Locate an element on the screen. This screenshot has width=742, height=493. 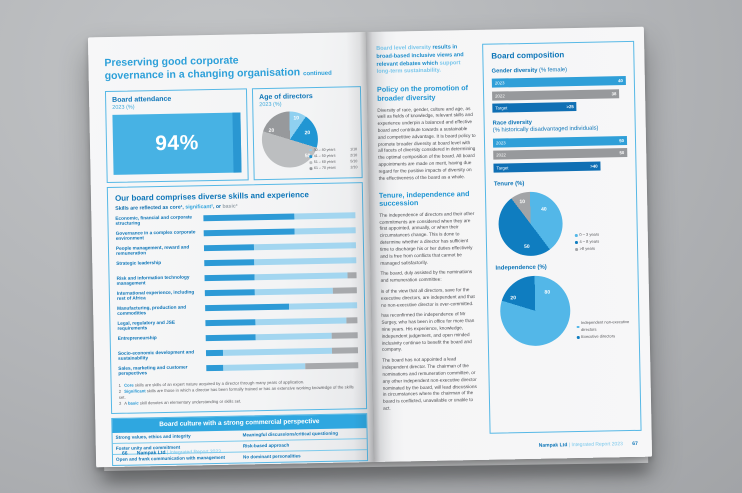
composition-bar-track: Target >25 is located at coordinates (559, 107).